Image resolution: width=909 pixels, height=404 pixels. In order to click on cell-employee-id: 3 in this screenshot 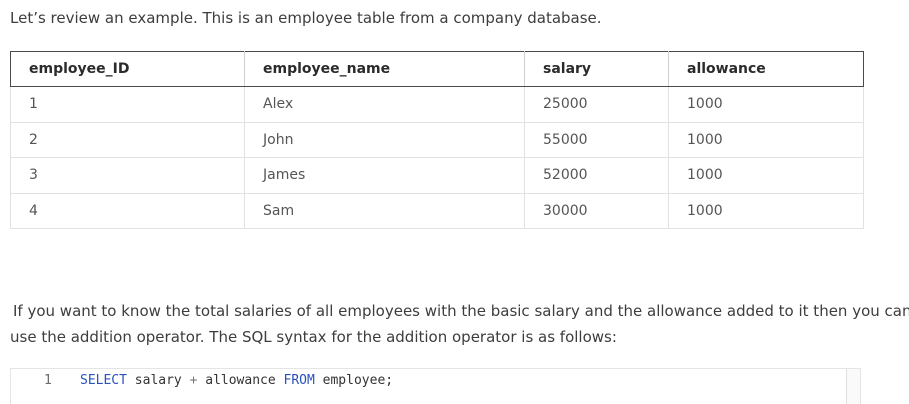, I will do `click(127, 175)`.